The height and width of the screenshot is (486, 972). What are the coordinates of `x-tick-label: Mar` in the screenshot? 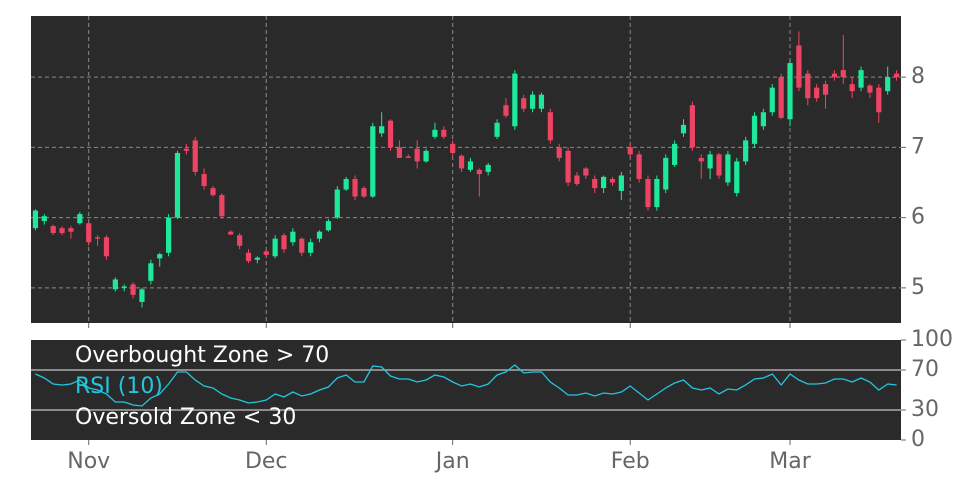 It's located at (790, 461).